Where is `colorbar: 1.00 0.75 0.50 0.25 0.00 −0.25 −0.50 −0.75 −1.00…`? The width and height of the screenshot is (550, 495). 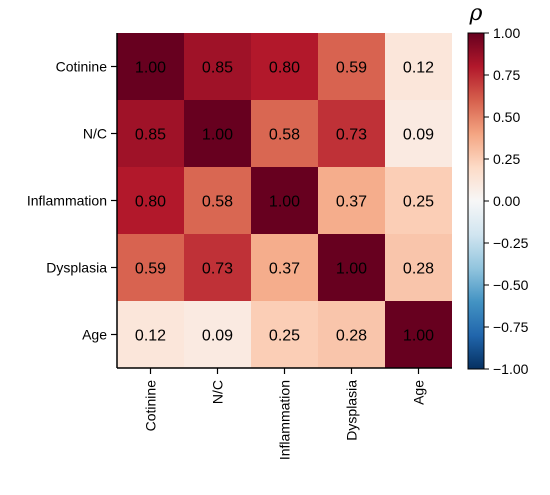
colorbar: 1.00 0.75 0.50 0.25 0.00 −0.25 −0.50 −0.75 −1.00… is located at coordinates (498, 189).